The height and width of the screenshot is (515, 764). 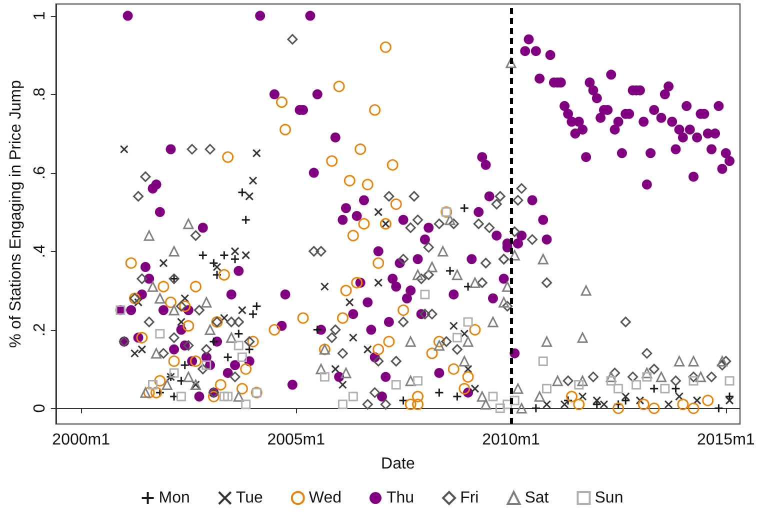 I want to click on y-tick-label: .6, so click(x=39, y=173).